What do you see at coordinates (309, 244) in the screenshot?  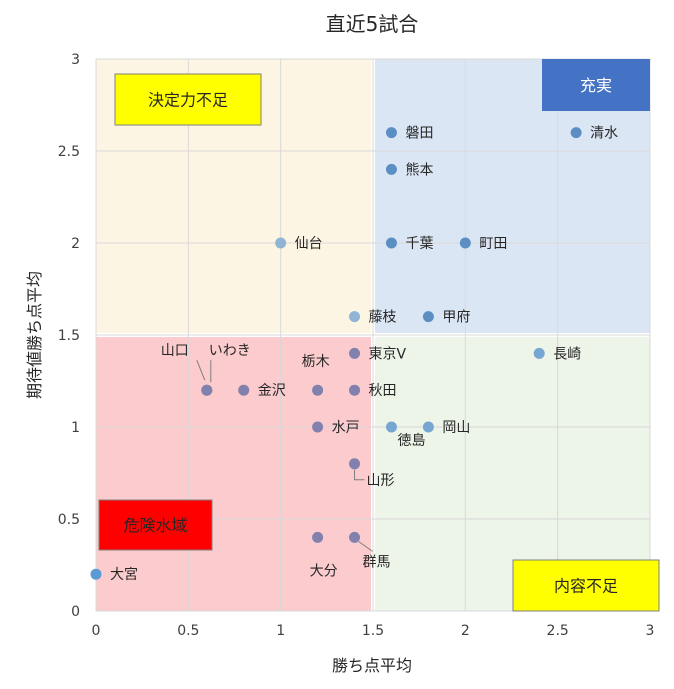 I see `data-label: 仙台` at bounding box center [309, 244].